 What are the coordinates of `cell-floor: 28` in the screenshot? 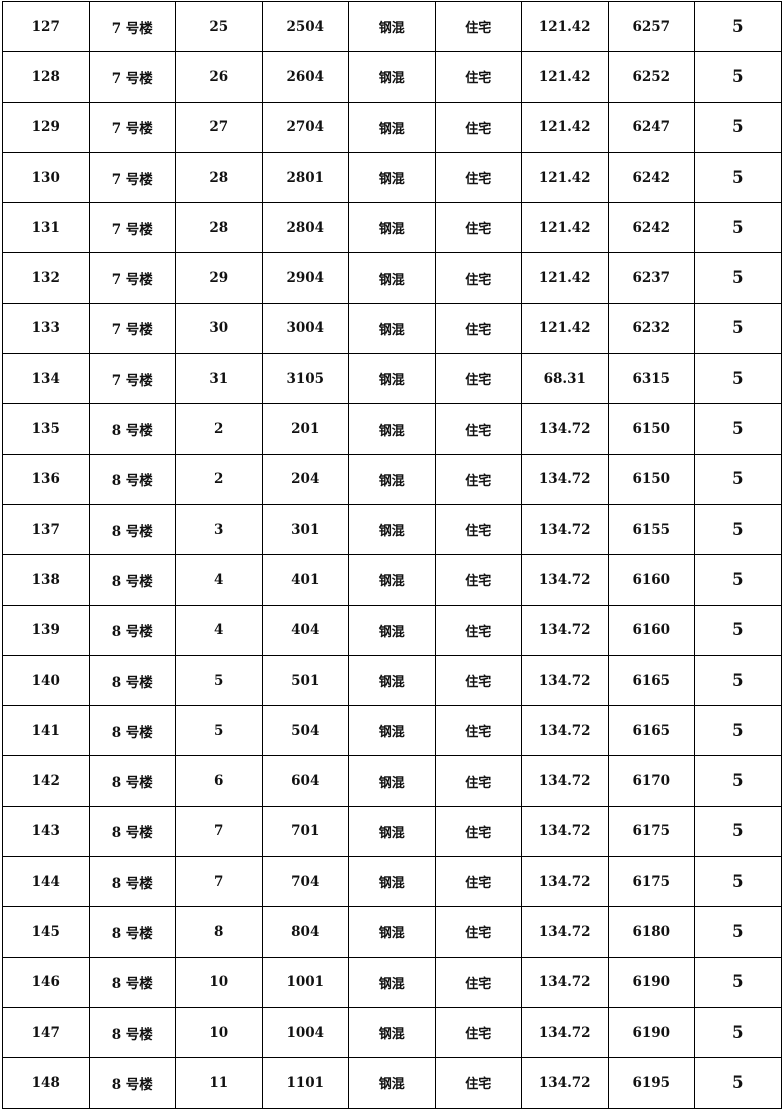 It's located at (219, 177).